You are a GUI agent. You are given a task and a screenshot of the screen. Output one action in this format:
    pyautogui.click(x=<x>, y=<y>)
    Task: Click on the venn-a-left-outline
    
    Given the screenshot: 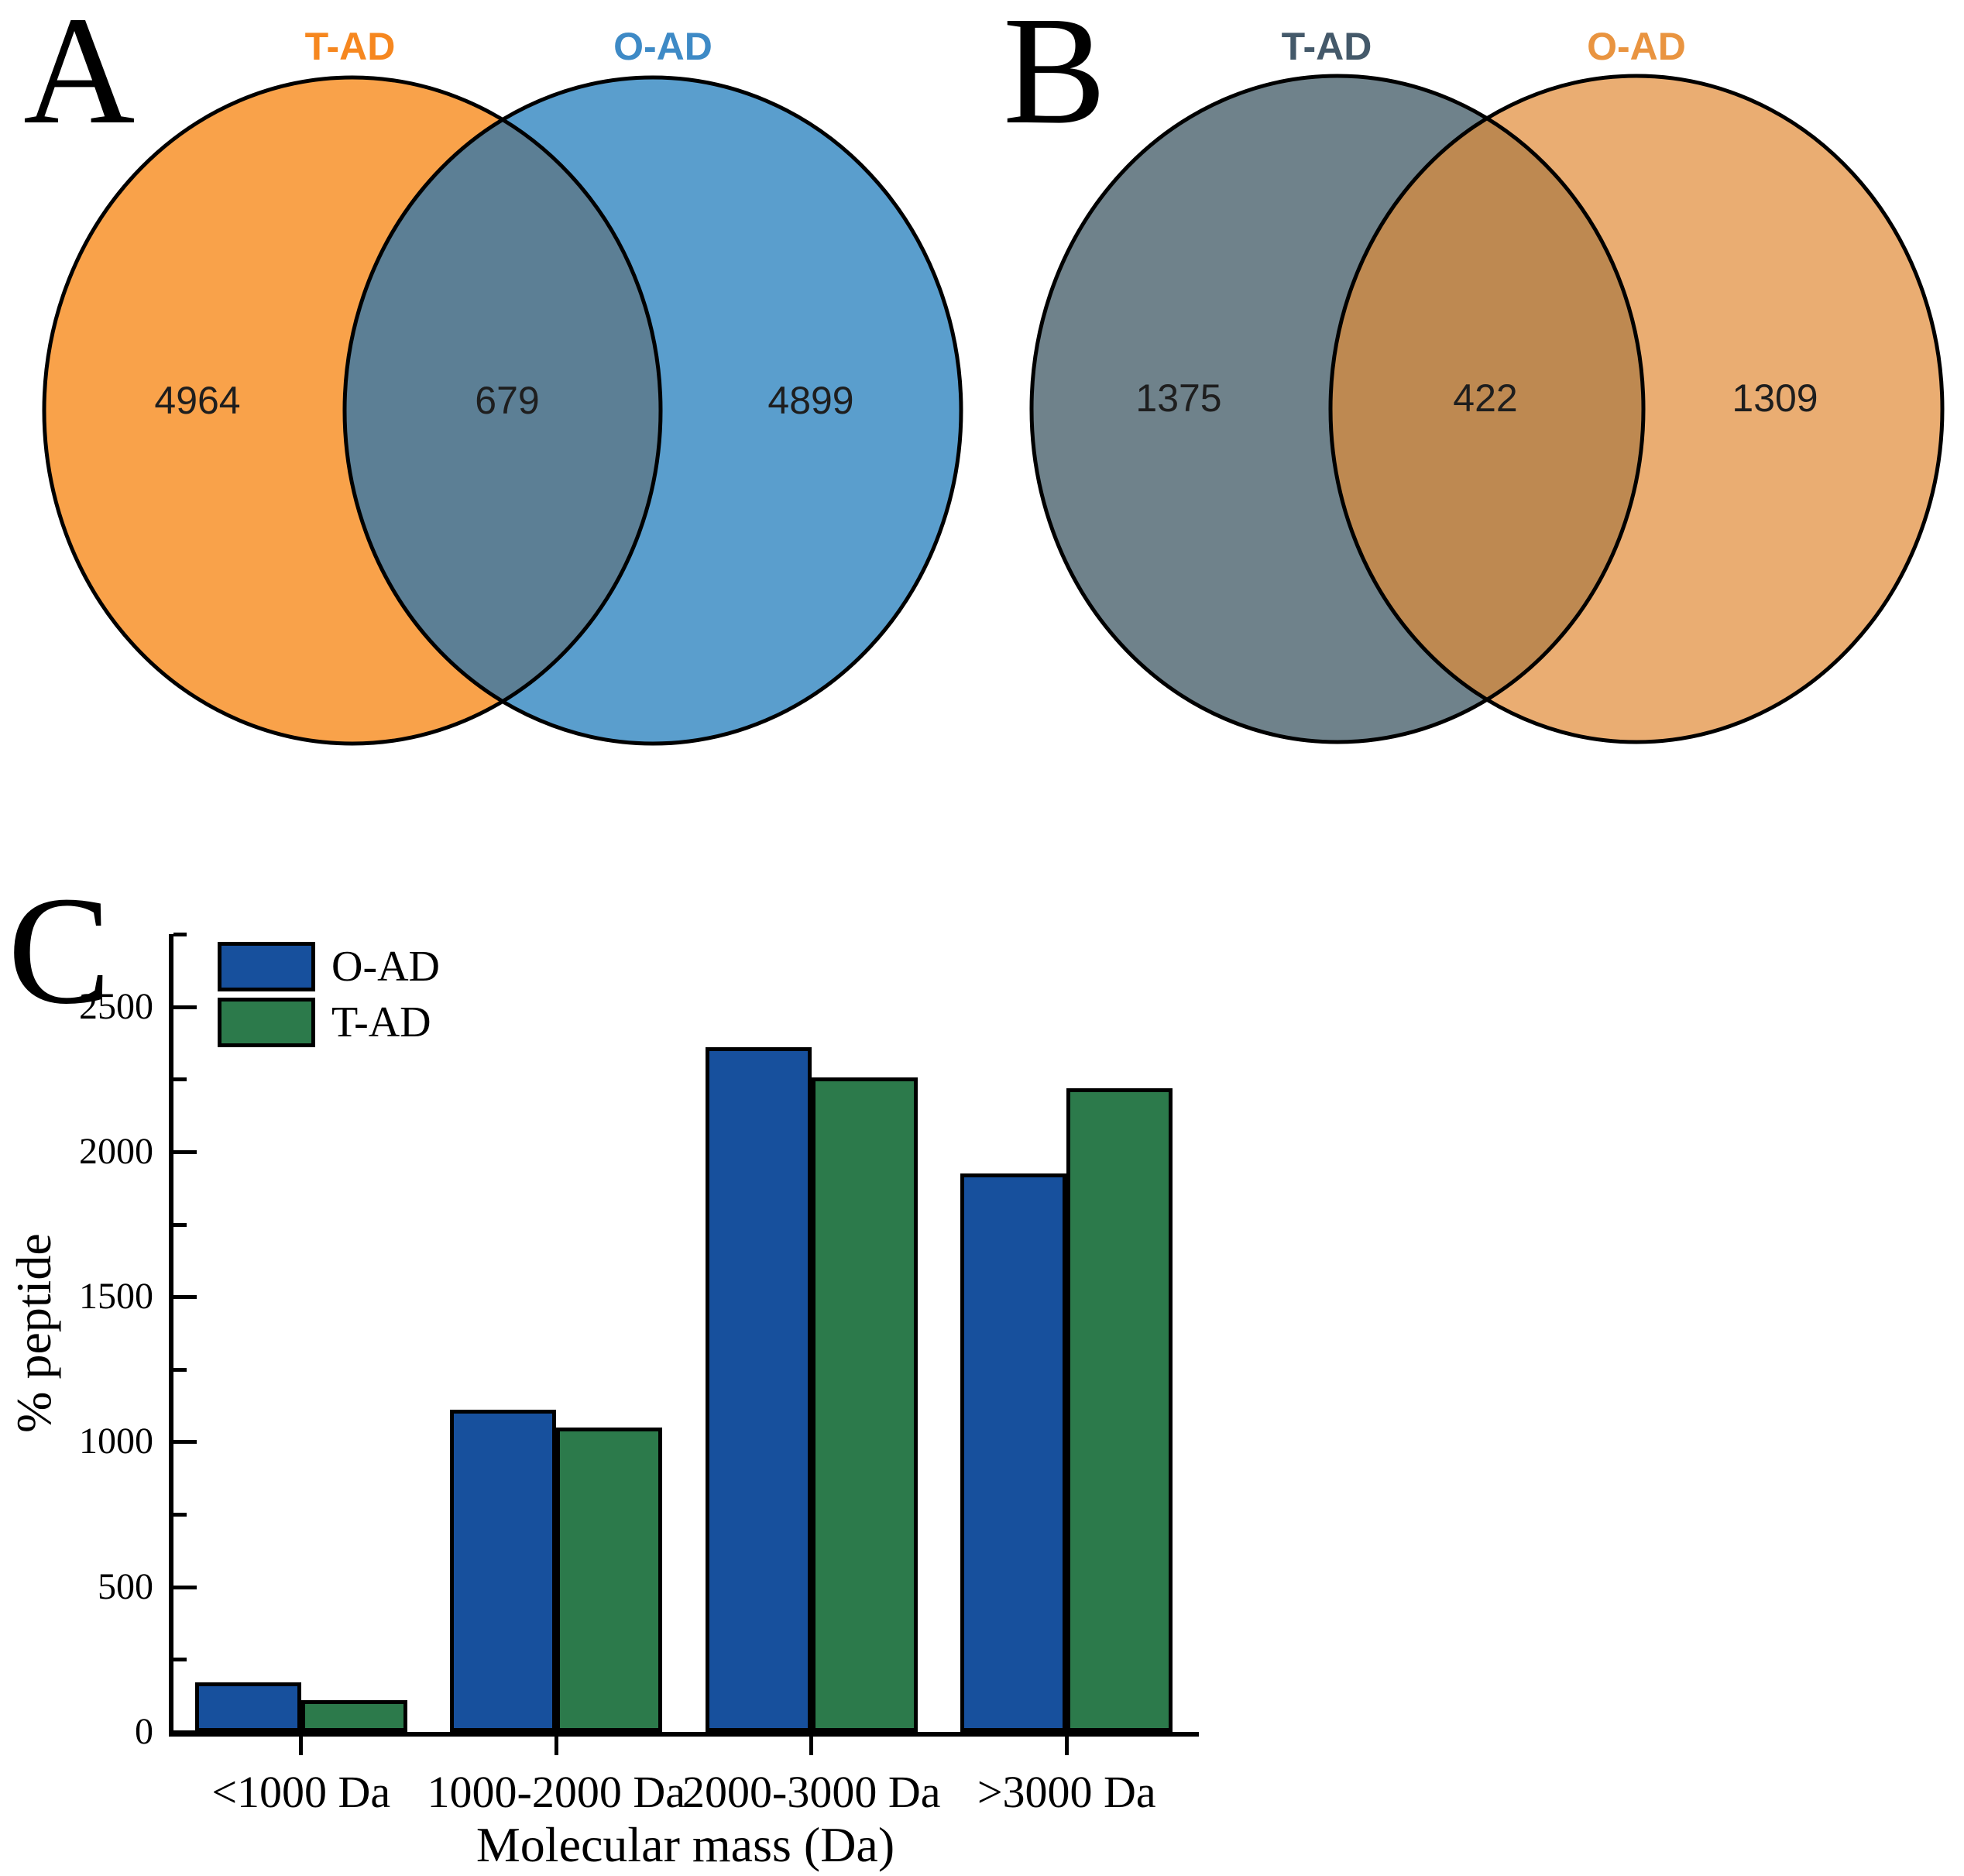 What is the action you would take?
    pyautogui.click(x=352, y=410)
    